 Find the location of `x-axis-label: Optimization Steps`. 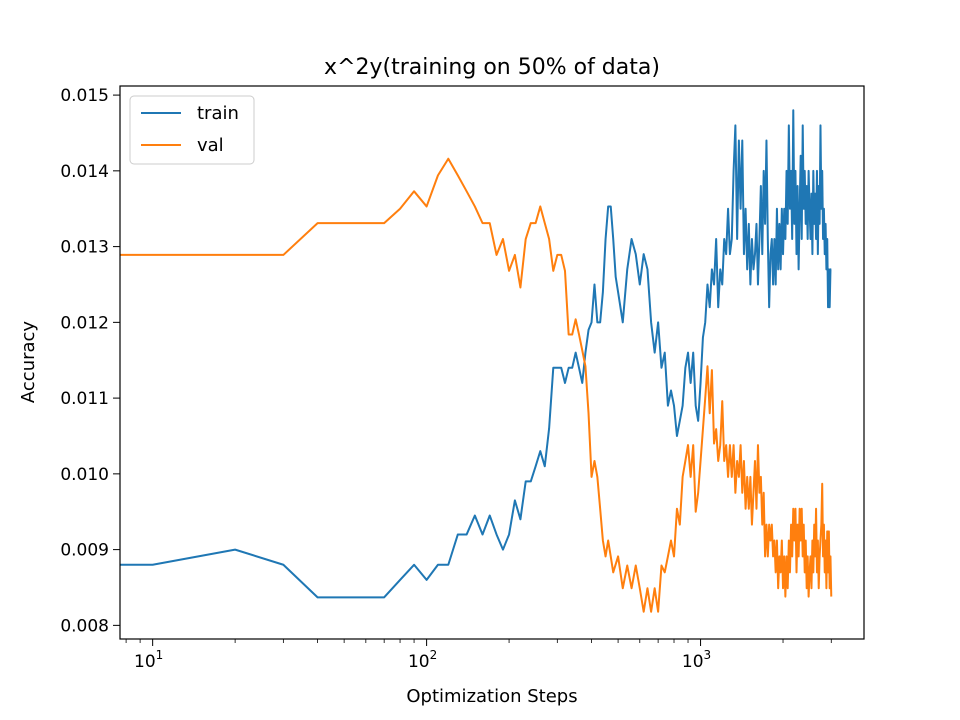

x-axis-label: Optimization Steps is located at coordinates (491, 696).